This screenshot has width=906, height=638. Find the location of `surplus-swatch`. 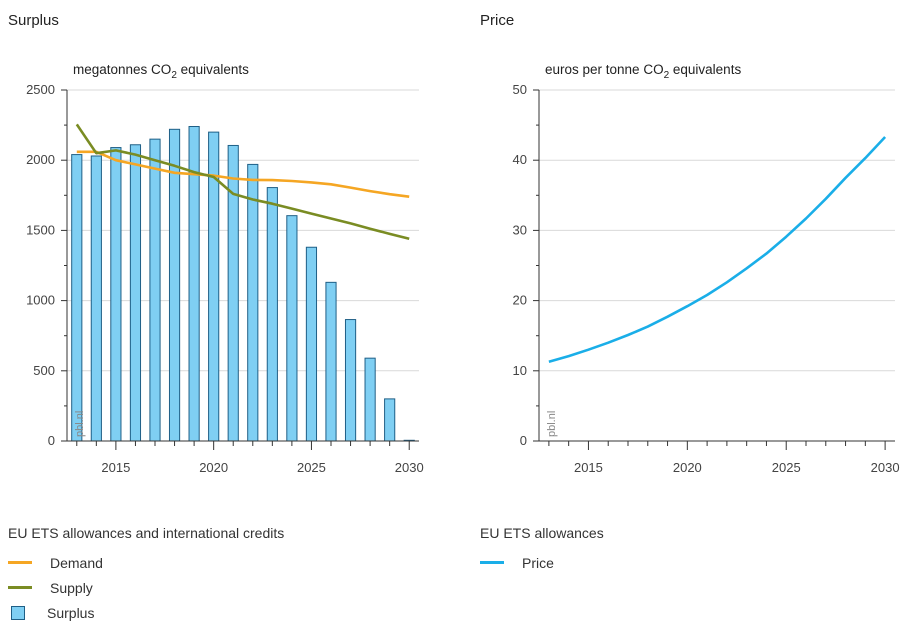

surplus-swatch is located at coordinates (18, 612).